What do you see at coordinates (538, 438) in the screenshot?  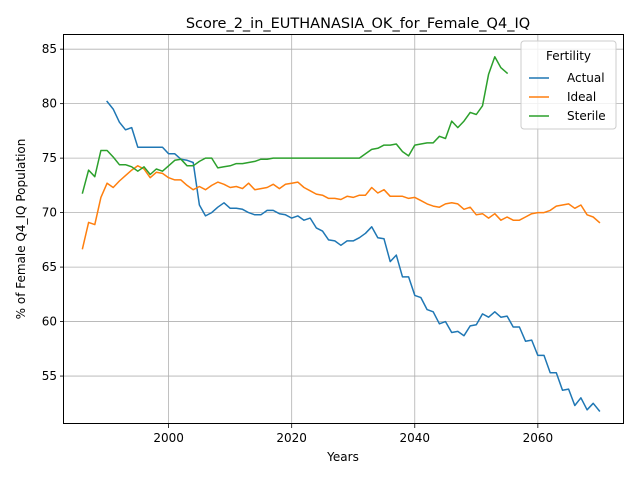 I see `x-tick-label: 2060` at bounding box center [538, 438].